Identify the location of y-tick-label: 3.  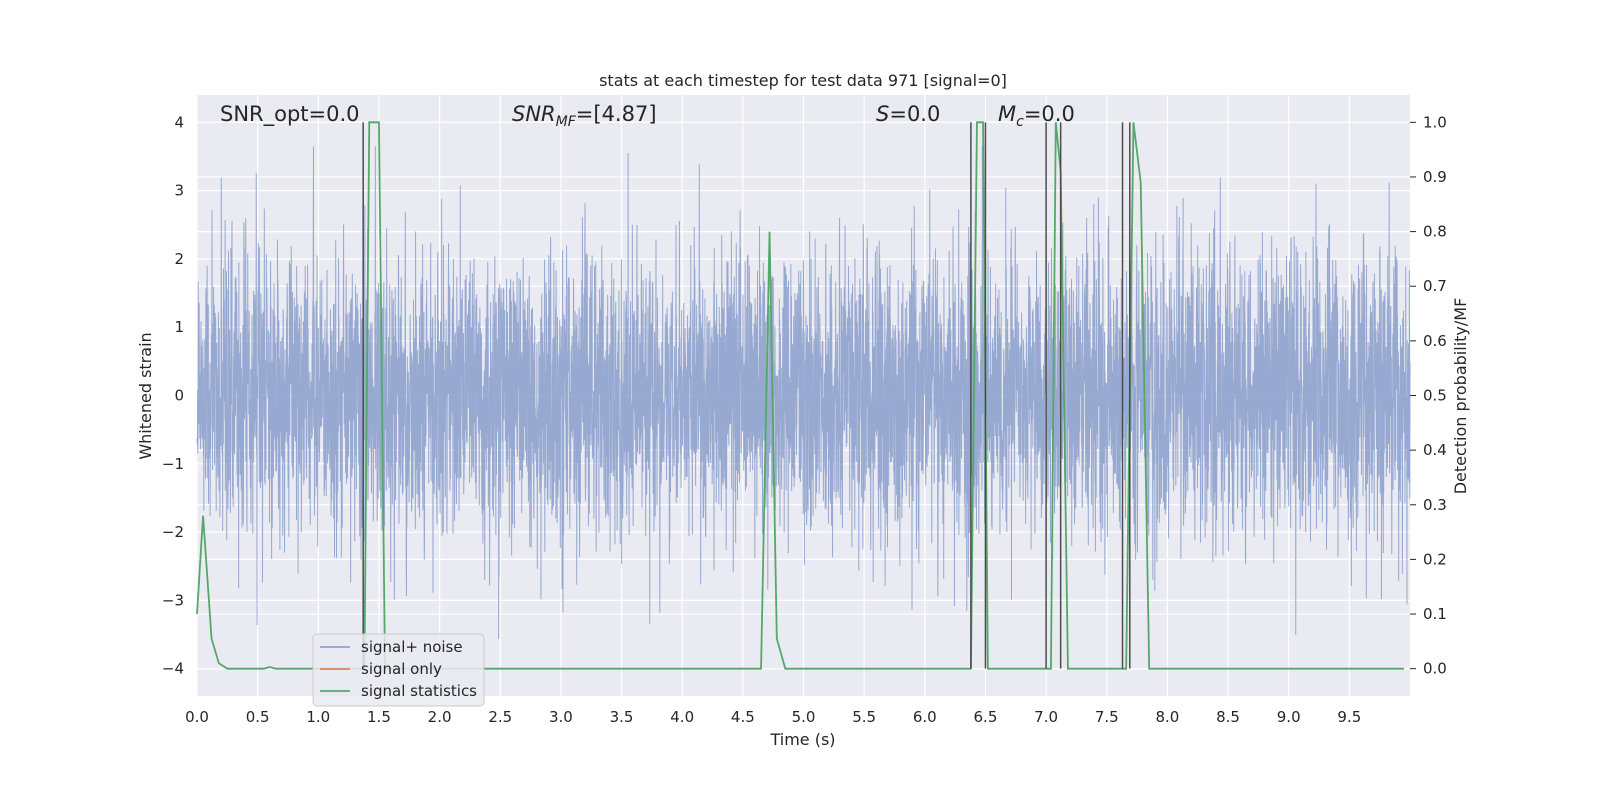
(179, 191).